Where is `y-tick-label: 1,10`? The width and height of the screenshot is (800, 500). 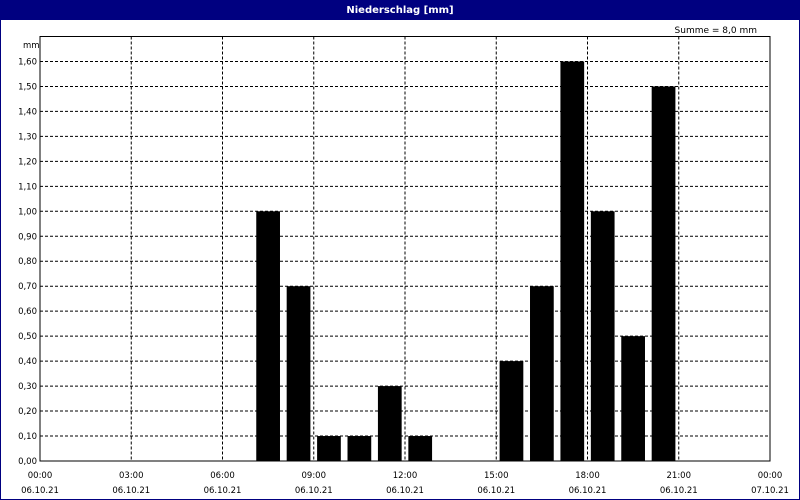 y-tick-label: 1,10 is located at coordinates (27, 187).